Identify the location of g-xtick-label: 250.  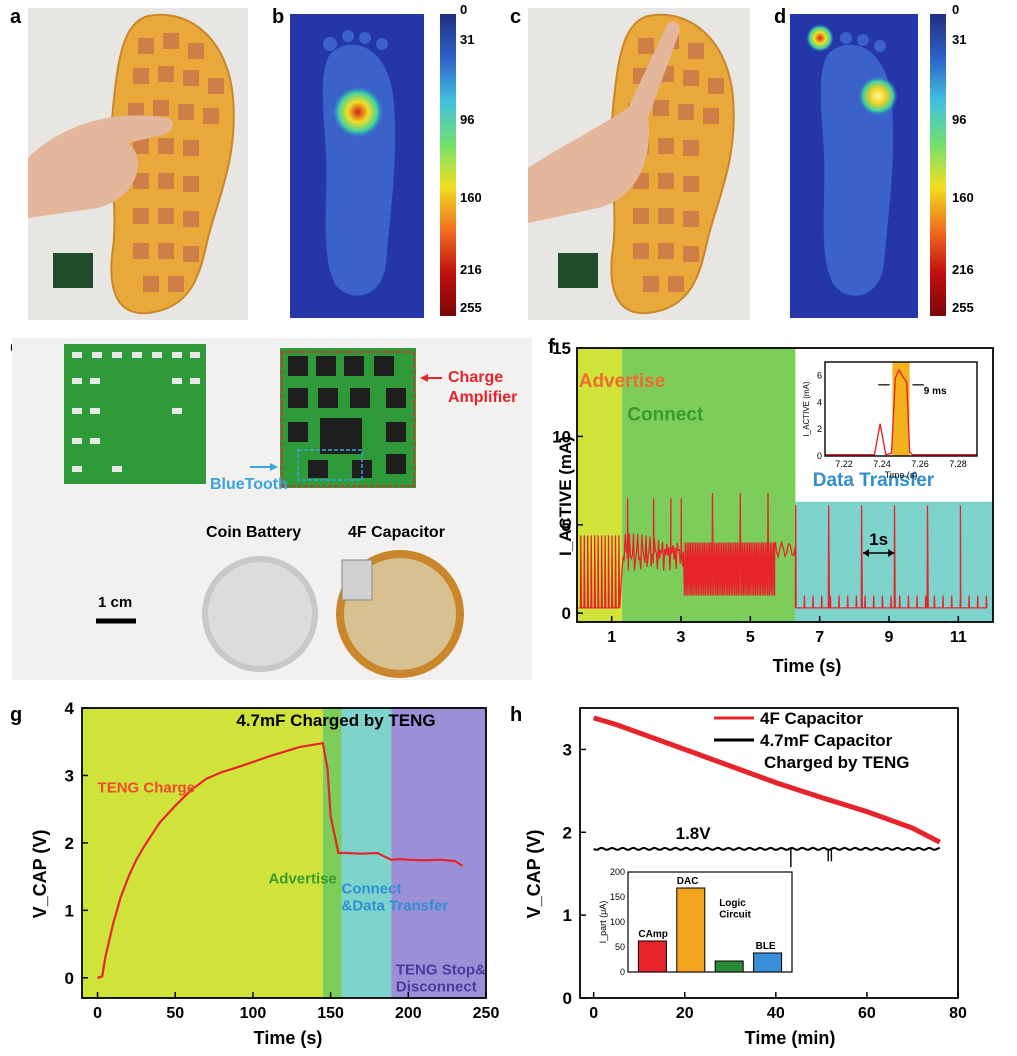
(486, 1013).